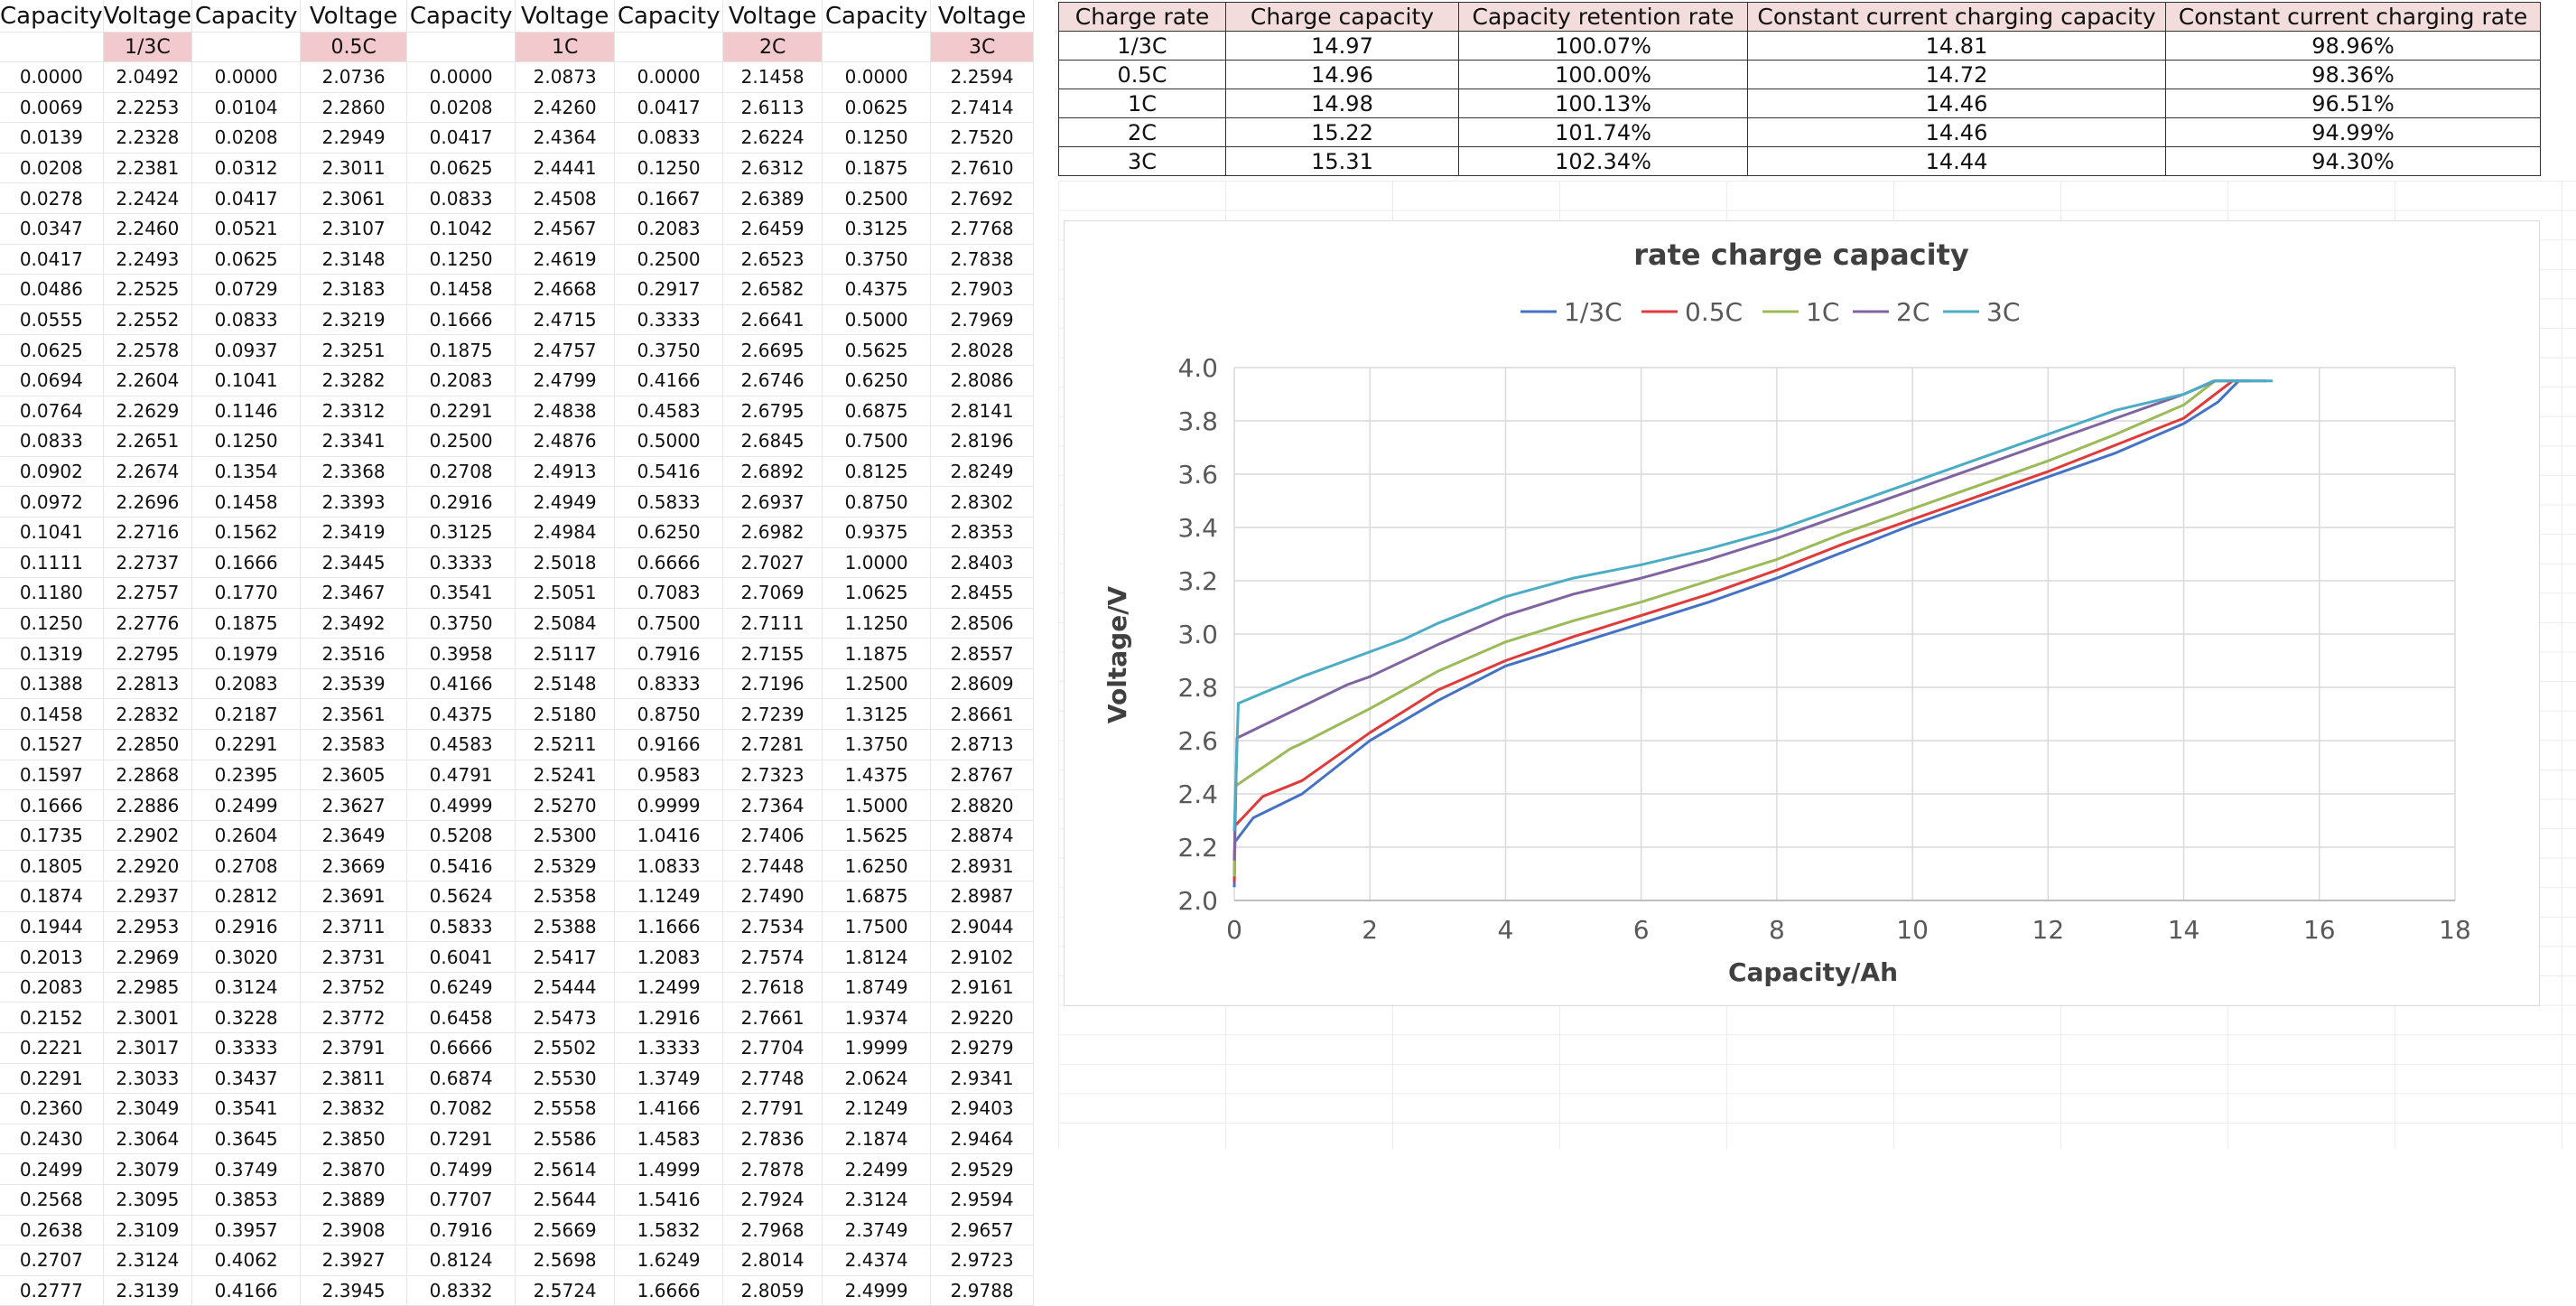 The height and width of the screenshot is (1306, 2576). I want to click on grid-cell: 2.5018, so click(565, 563).